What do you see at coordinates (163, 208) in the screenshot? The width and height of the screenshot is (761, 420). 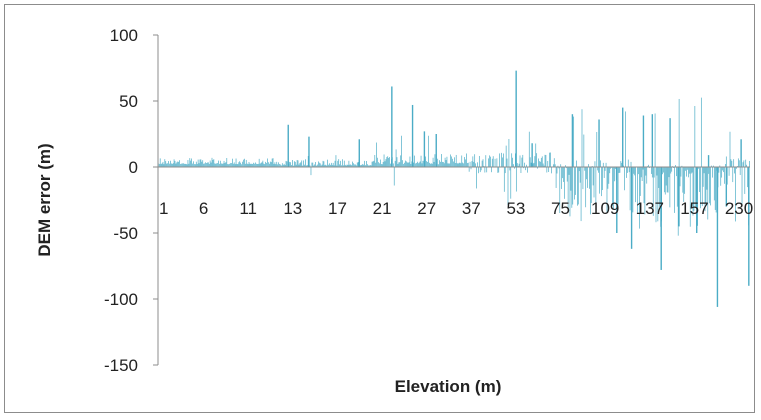 I see `x-tick-label: 1` at bounding box center [163, 208].